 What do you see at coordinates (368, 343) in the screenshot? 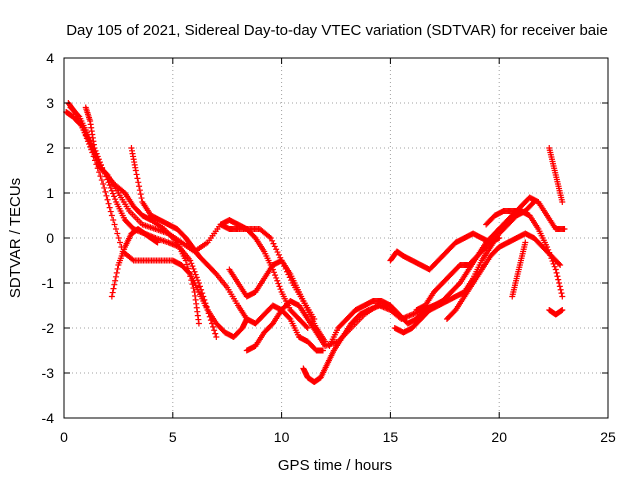
I see `series-s10` at bounding box center [368, 343].